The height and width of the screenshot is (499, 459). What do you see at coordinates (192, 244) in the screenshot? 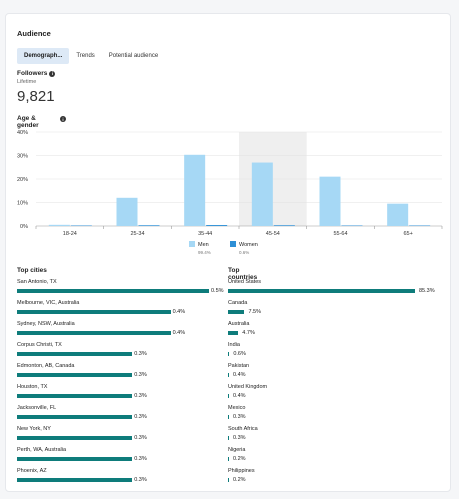
I see `men-swatch` at bounding box center [192, 244].